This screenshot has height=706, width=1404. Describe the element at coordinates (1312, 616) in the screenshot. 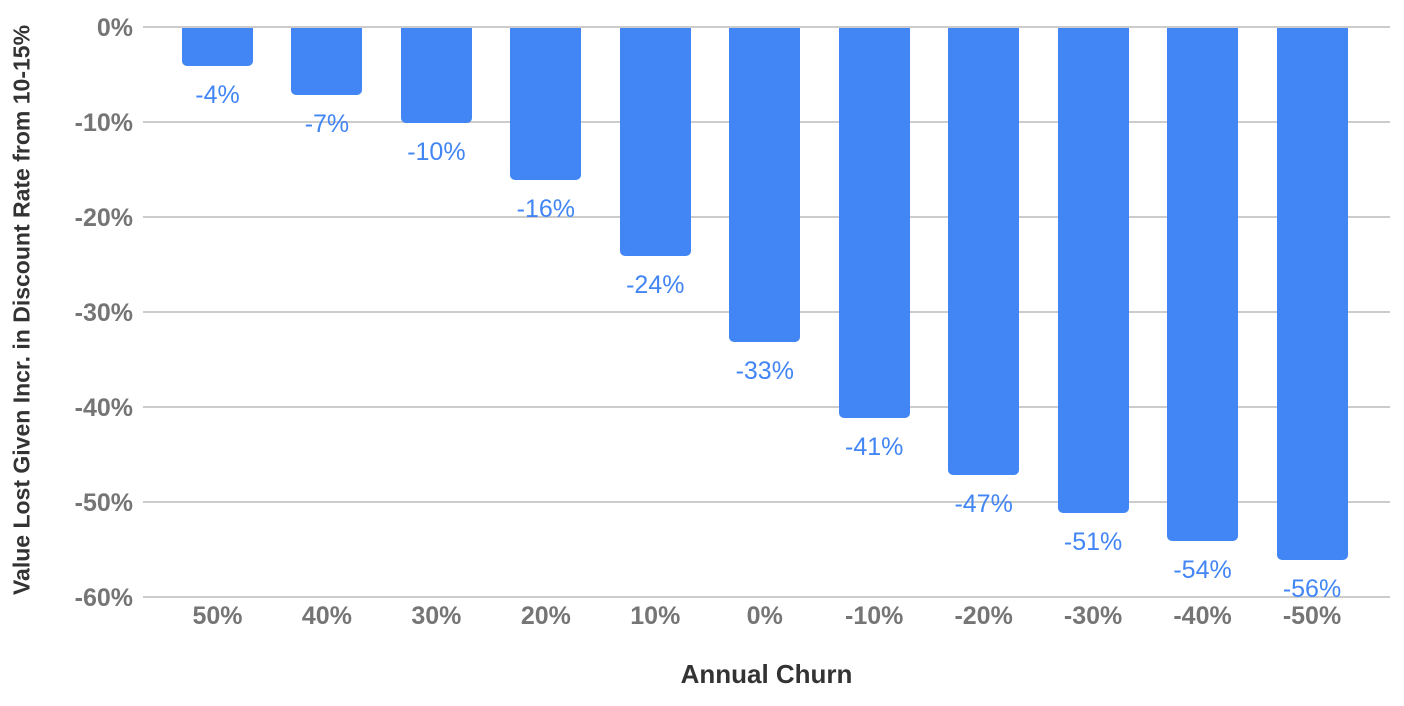

I see `x-tick-label: -50%` at that location.